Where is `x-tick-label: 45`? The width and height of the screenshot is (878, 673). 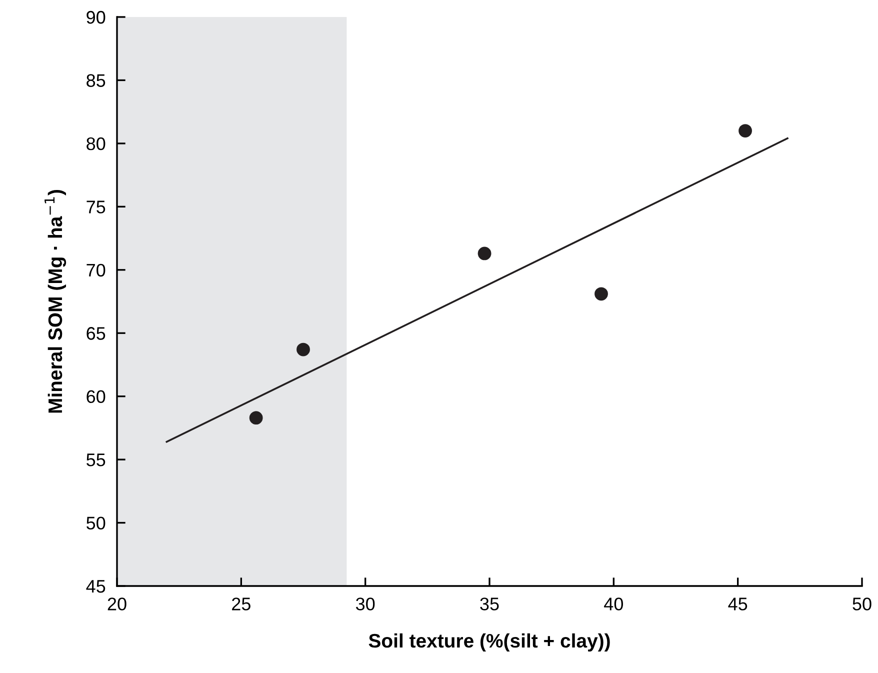 x-tick-label: 45 is located at coordinates (738, 604).